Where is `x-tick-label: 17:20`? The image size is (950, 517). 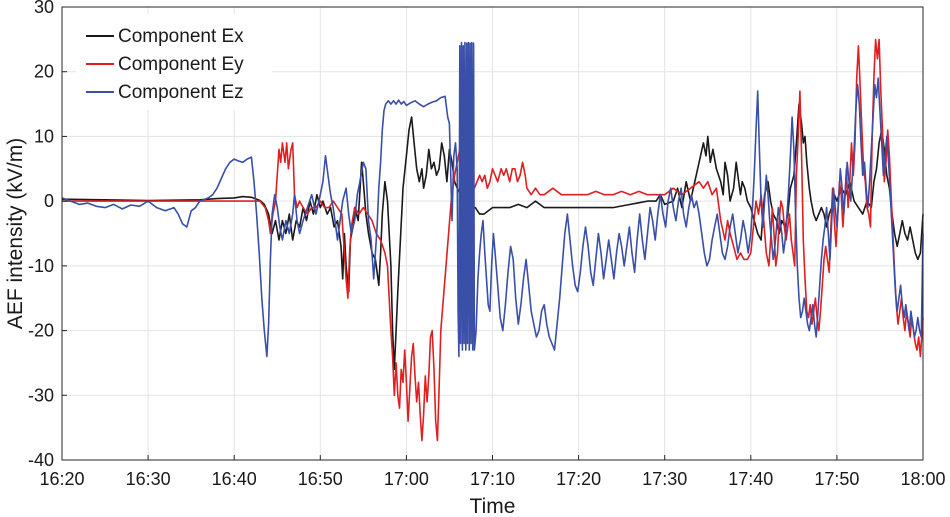 x-tick-label: 17:20 is located at coordinates (578, 479).